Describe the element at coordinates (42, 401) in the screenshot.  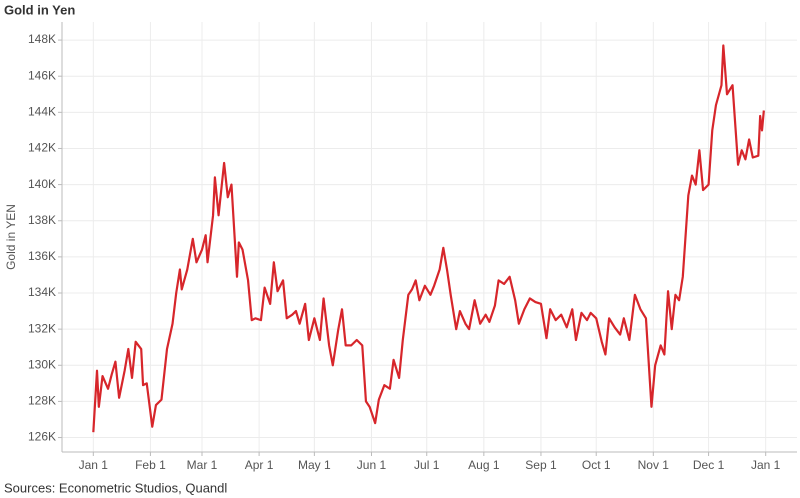
I see `y-tick-label: 128K` at that location.